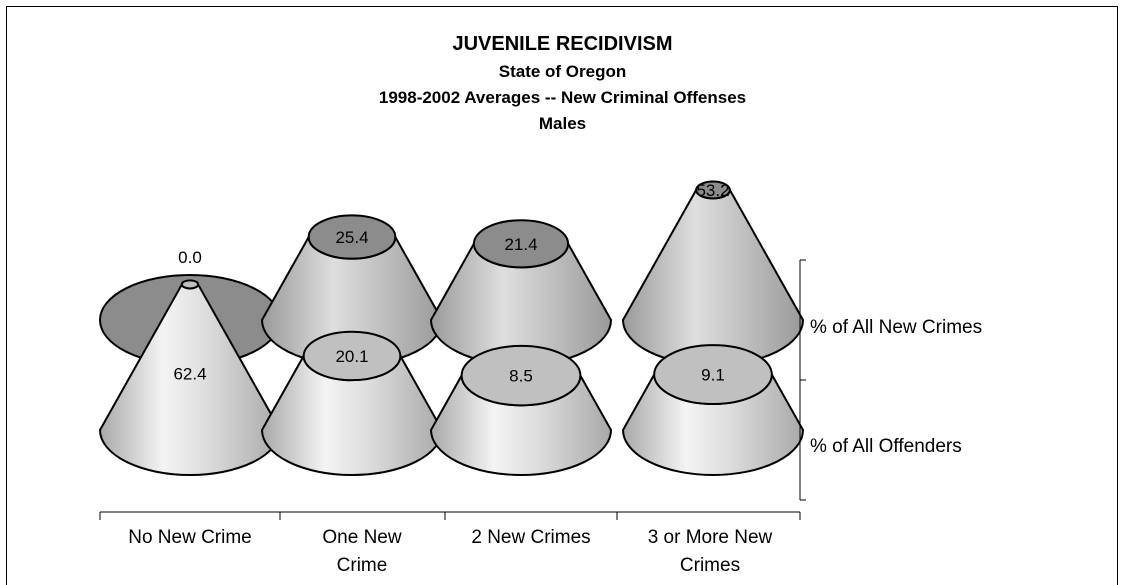  What do you see at coordinates (713, 276) in the screenshot?
I see `new-crimes-cone-3-body` at bounding box center [713, 276].